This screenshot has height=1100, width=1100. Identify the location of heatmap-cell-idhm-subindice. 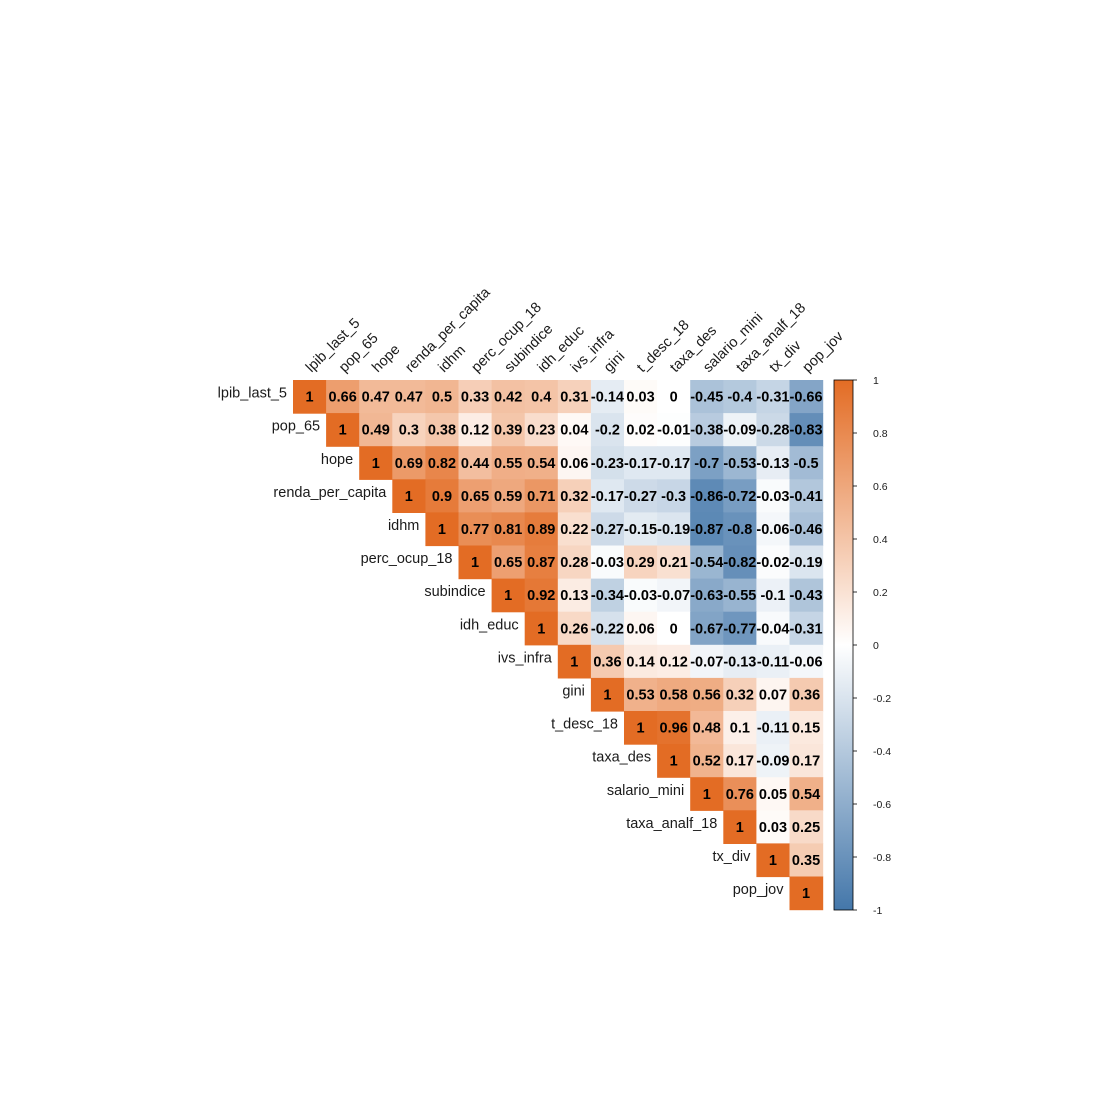
(508, 529).